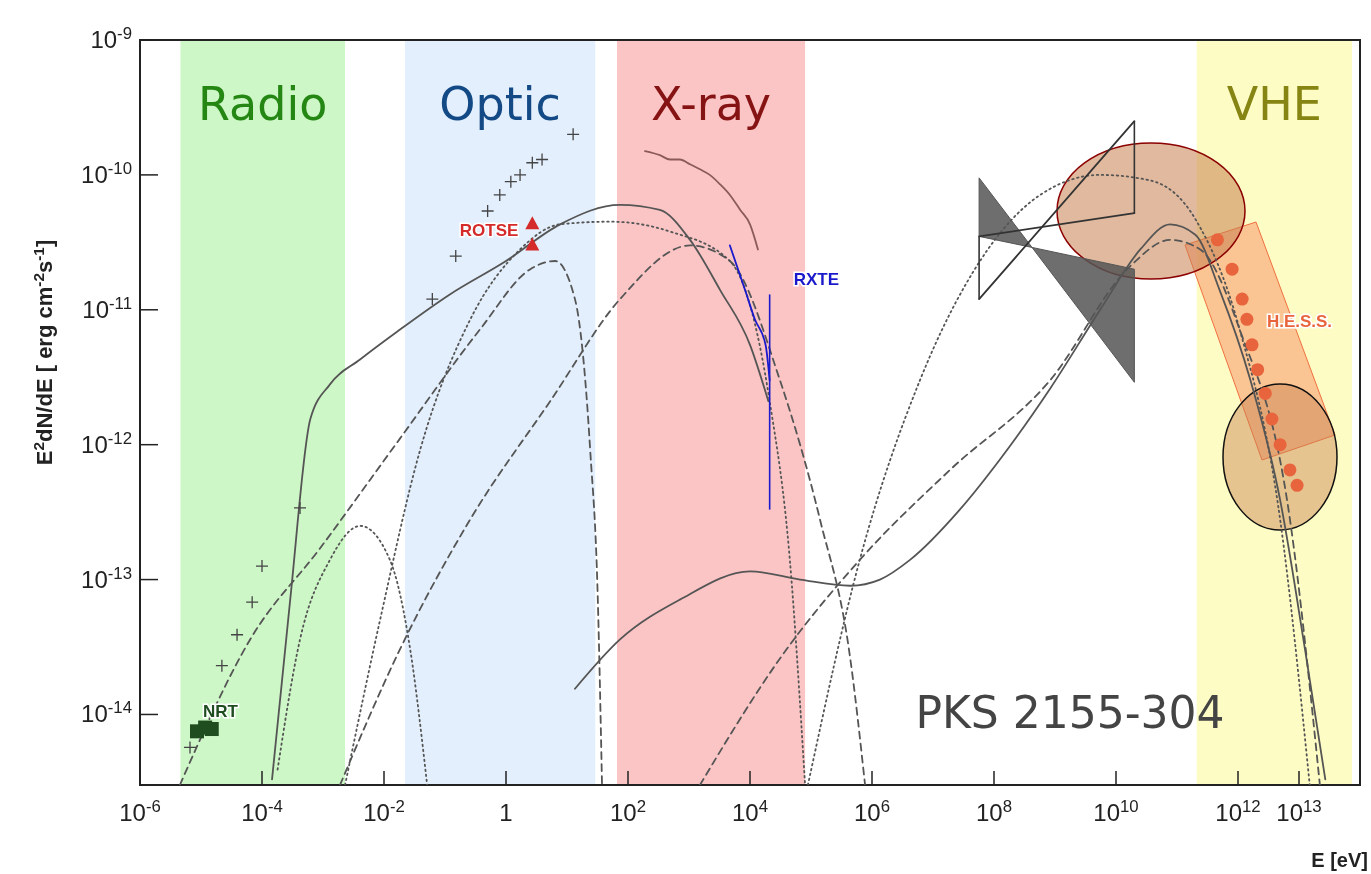 The image size is (1371, 874). I want to click on x-tick-label: 10$^{4}$, so click(750, 811).